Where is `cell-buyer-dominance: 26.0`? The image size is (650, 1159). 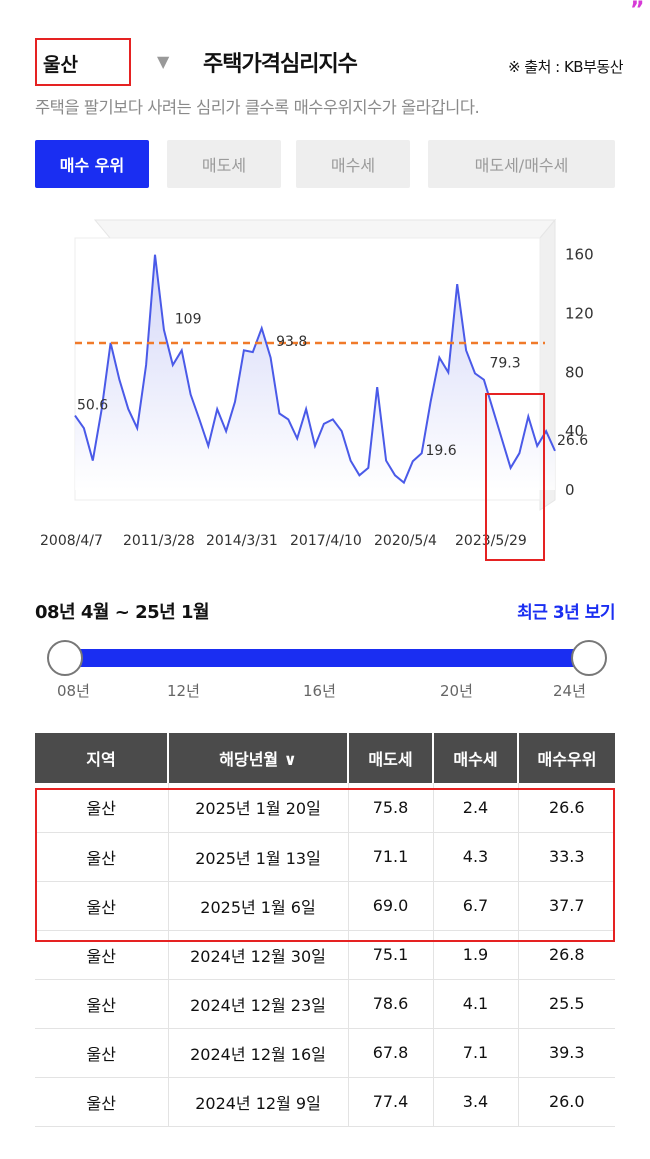
cell-buyer-dominance: 26.0 is located at coordinates (566, 1102).